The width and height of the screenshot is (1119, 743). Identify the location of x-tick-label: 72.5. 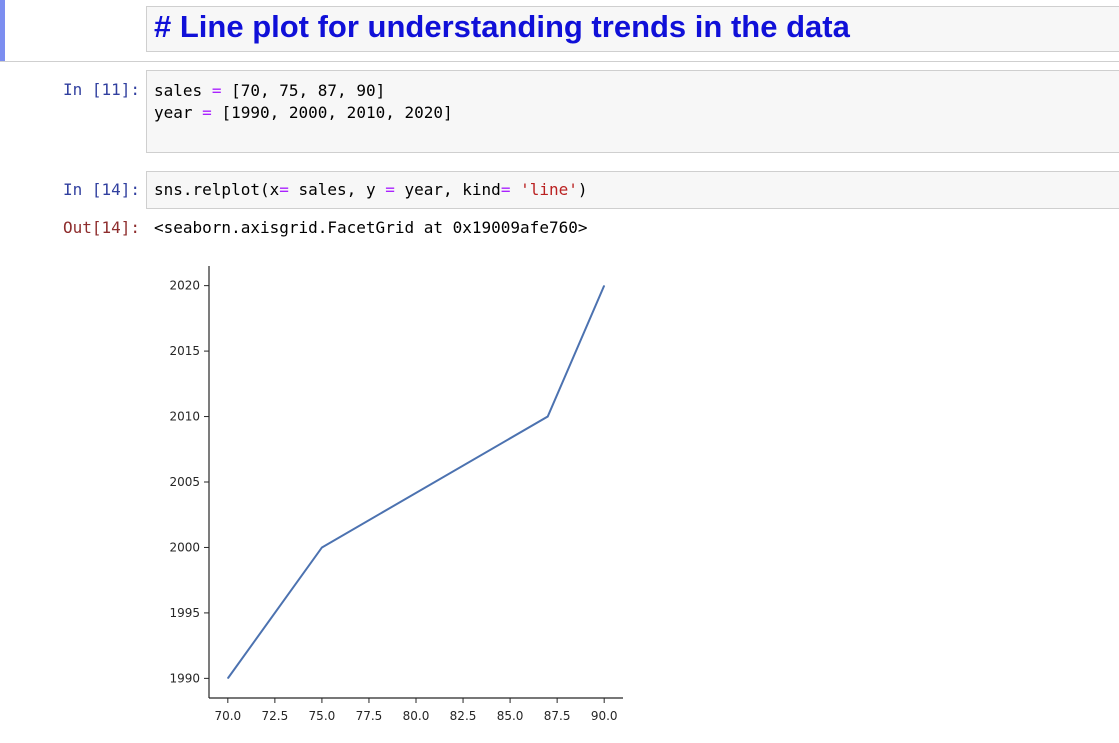
(275, 716).